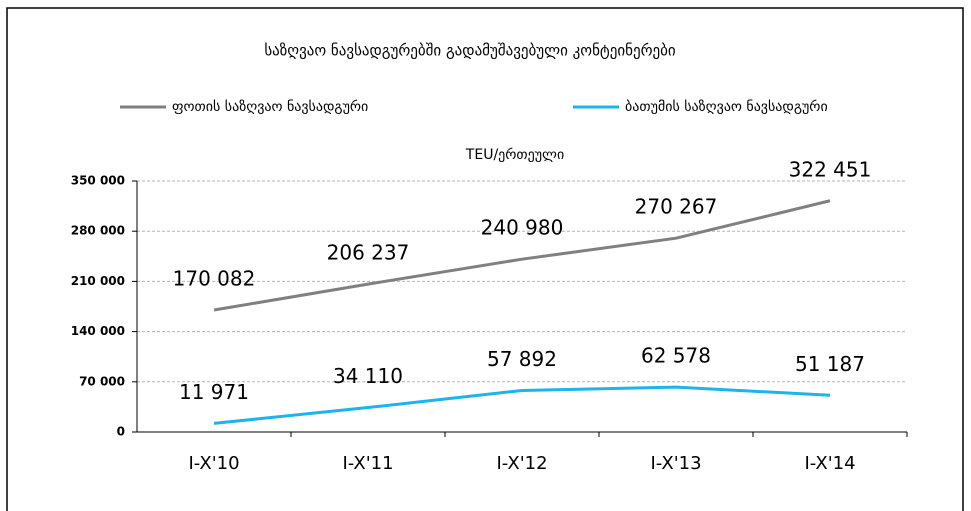 This screenshot has height=511, width=971. I want to click on data-label: 206 237, so click(368, 253).